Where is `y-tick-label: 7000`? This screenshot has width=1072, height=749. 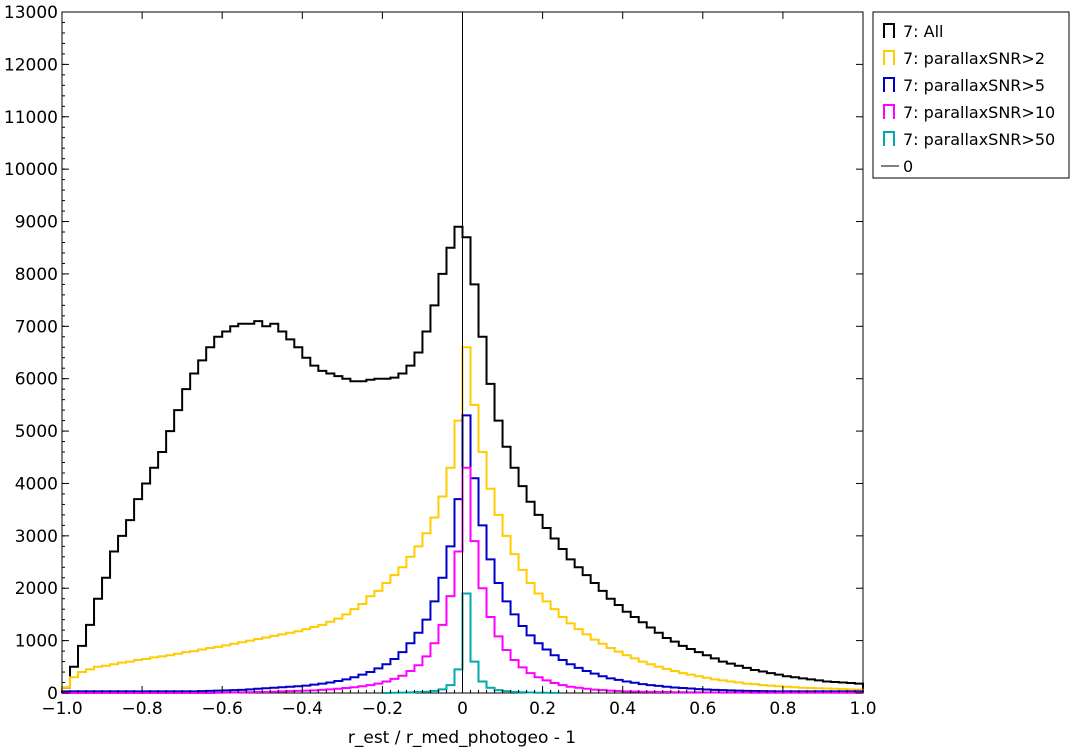 y-tick-label: 7000 is located at coordinates (36, 327).